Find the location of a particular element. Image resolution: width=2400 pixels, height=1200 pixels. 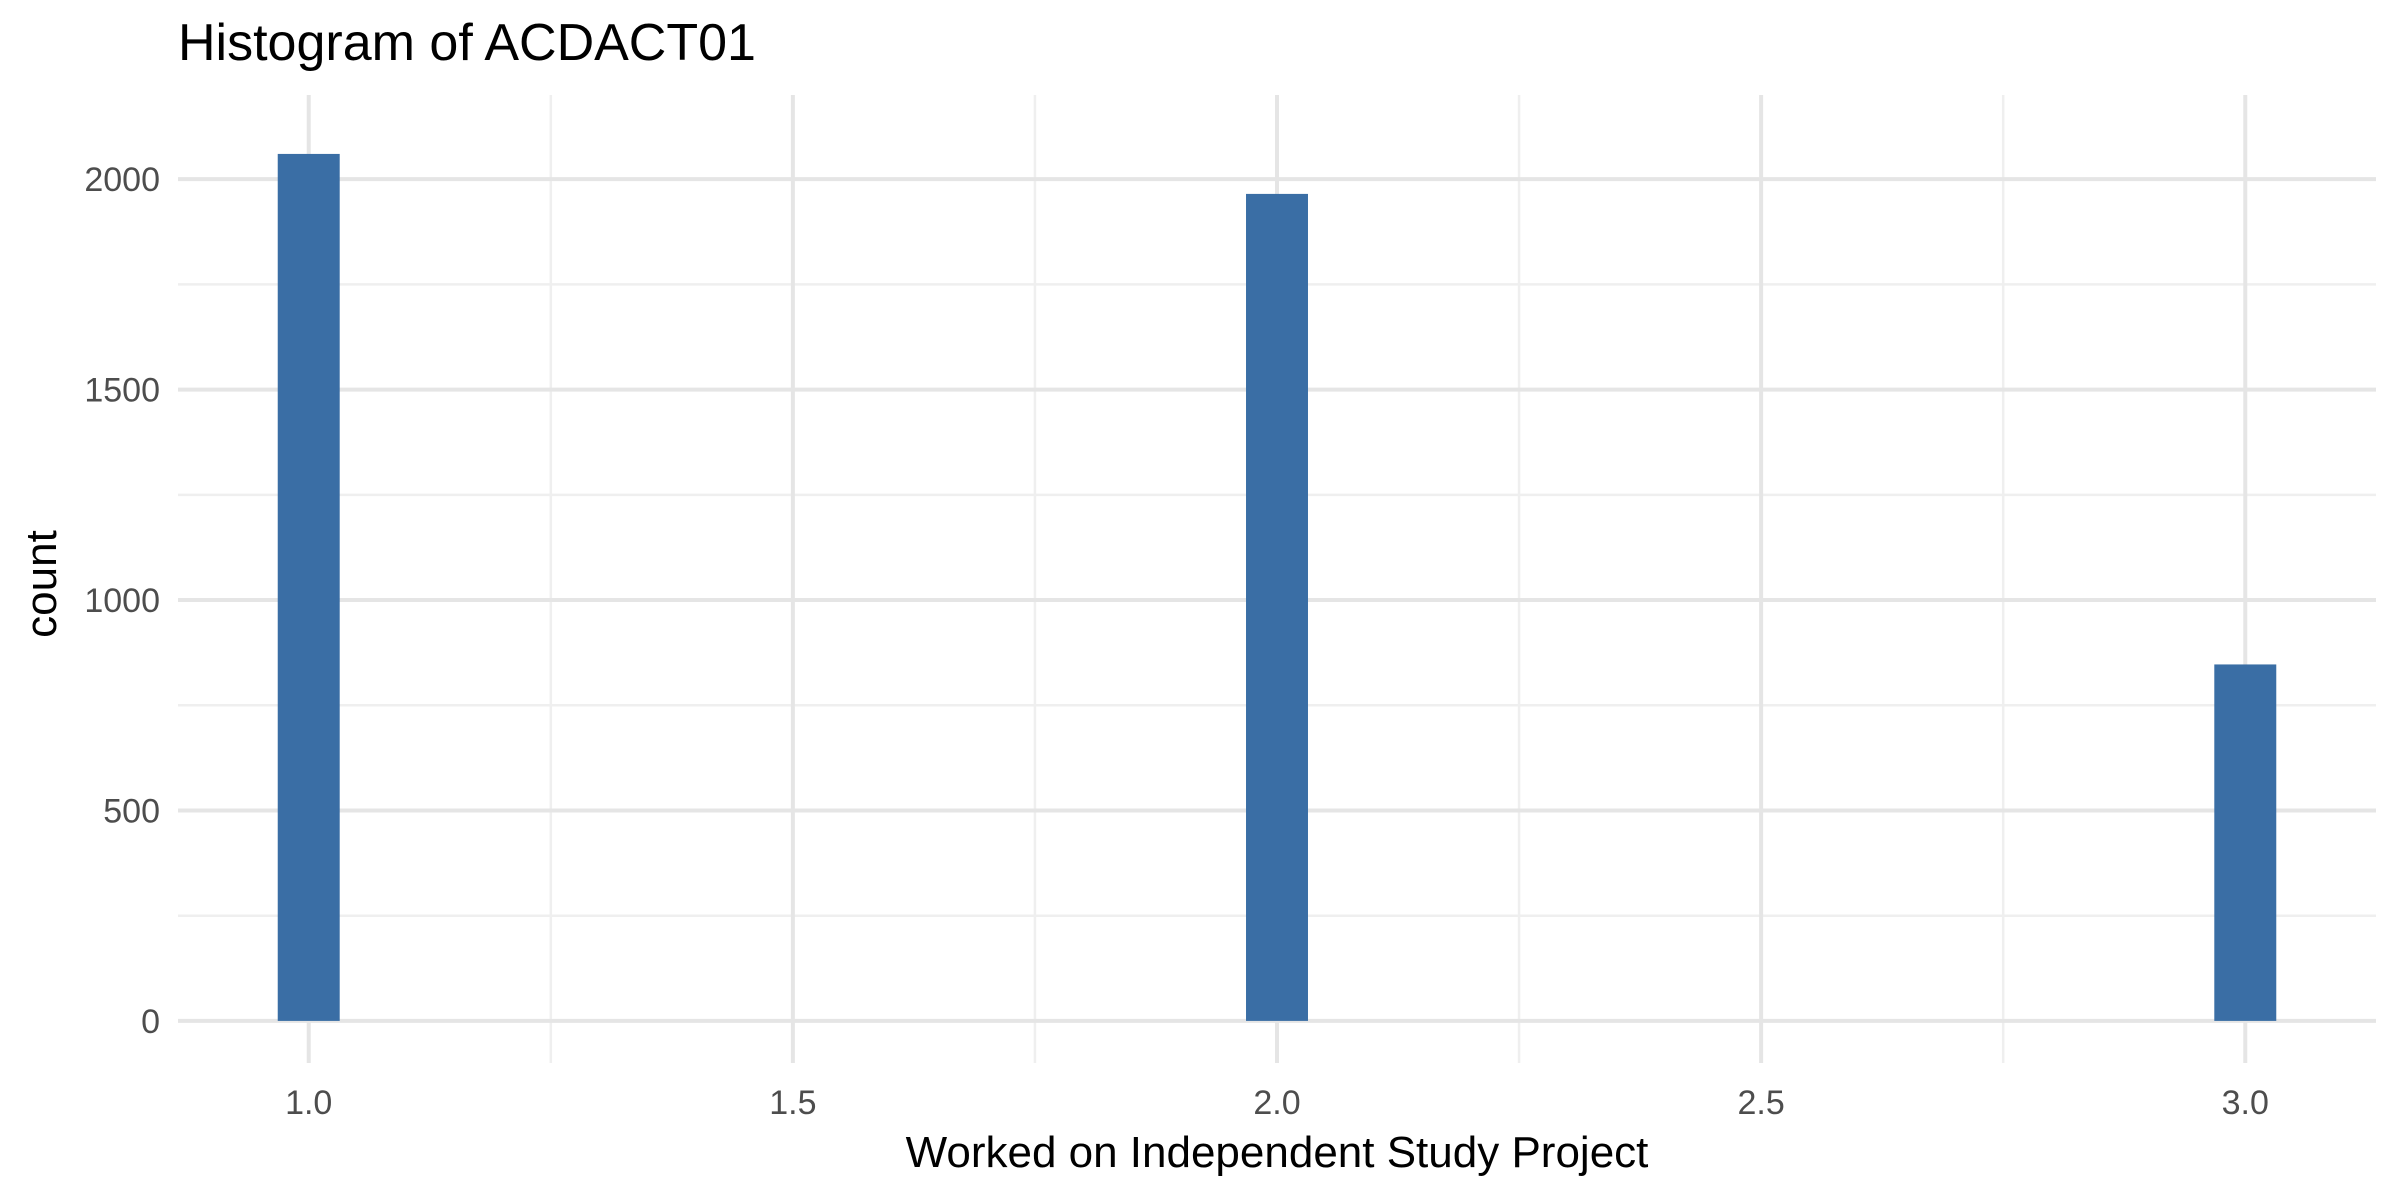

y-tick-label: 500 is located at coordinates (131, 811).